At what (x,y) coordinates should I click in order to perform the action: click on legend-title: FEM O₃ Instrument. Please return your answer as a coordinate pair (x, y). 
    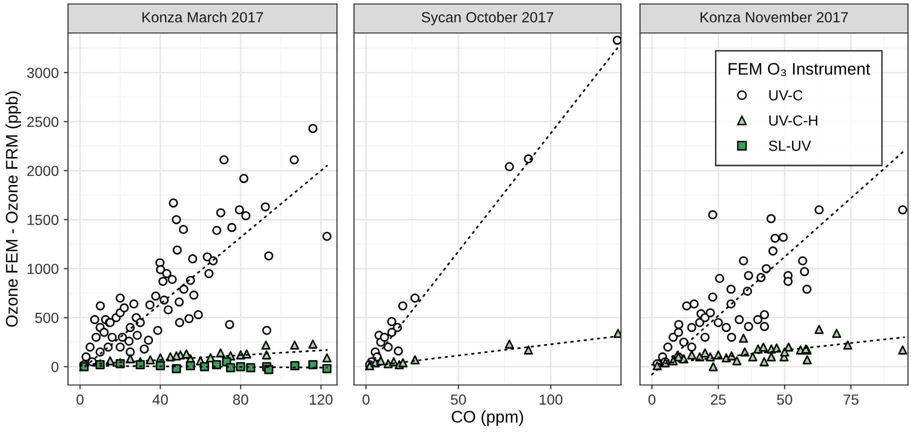
    Looking at the image, I should click on (799, 69).